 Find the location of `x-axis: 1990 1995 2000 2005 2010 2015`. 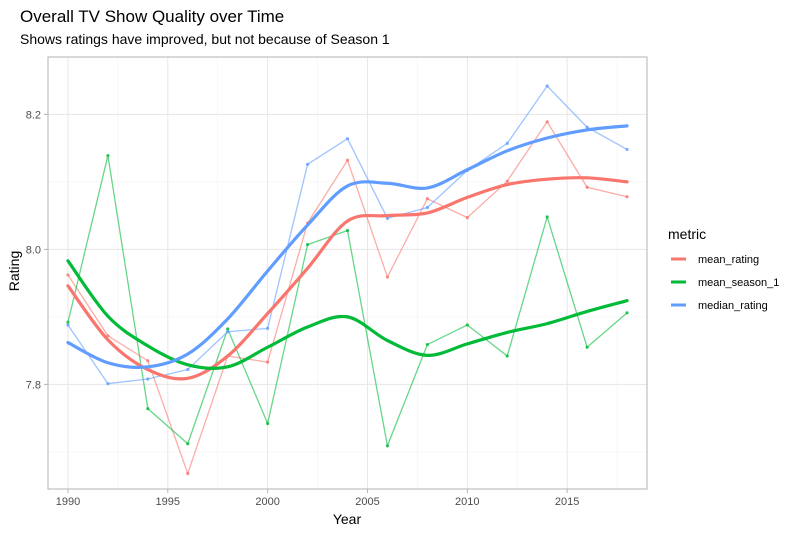

x-axis: 1990 1995 2000 2005 2010 2015 is located at coordinates (317, 498).